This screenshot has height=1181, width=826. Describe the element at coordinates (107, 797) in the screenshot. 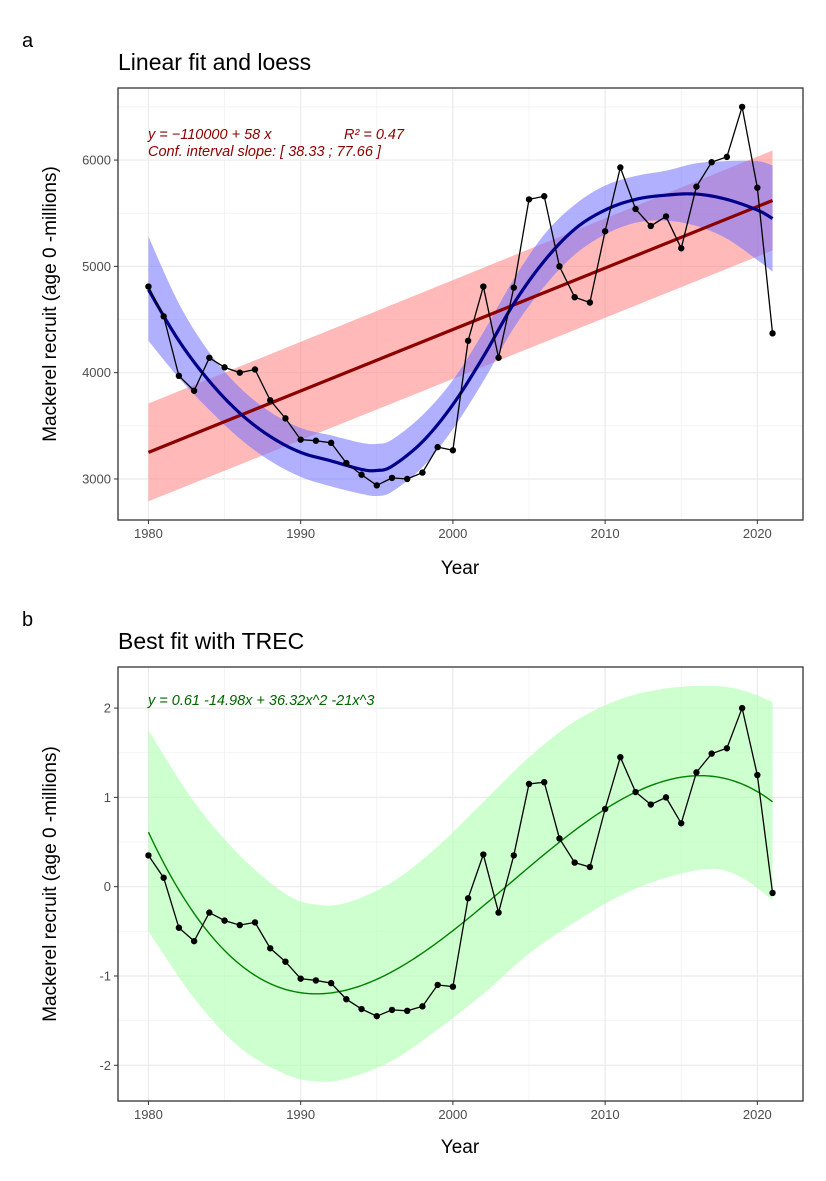

I see `y-tick-label: 1` at that location.